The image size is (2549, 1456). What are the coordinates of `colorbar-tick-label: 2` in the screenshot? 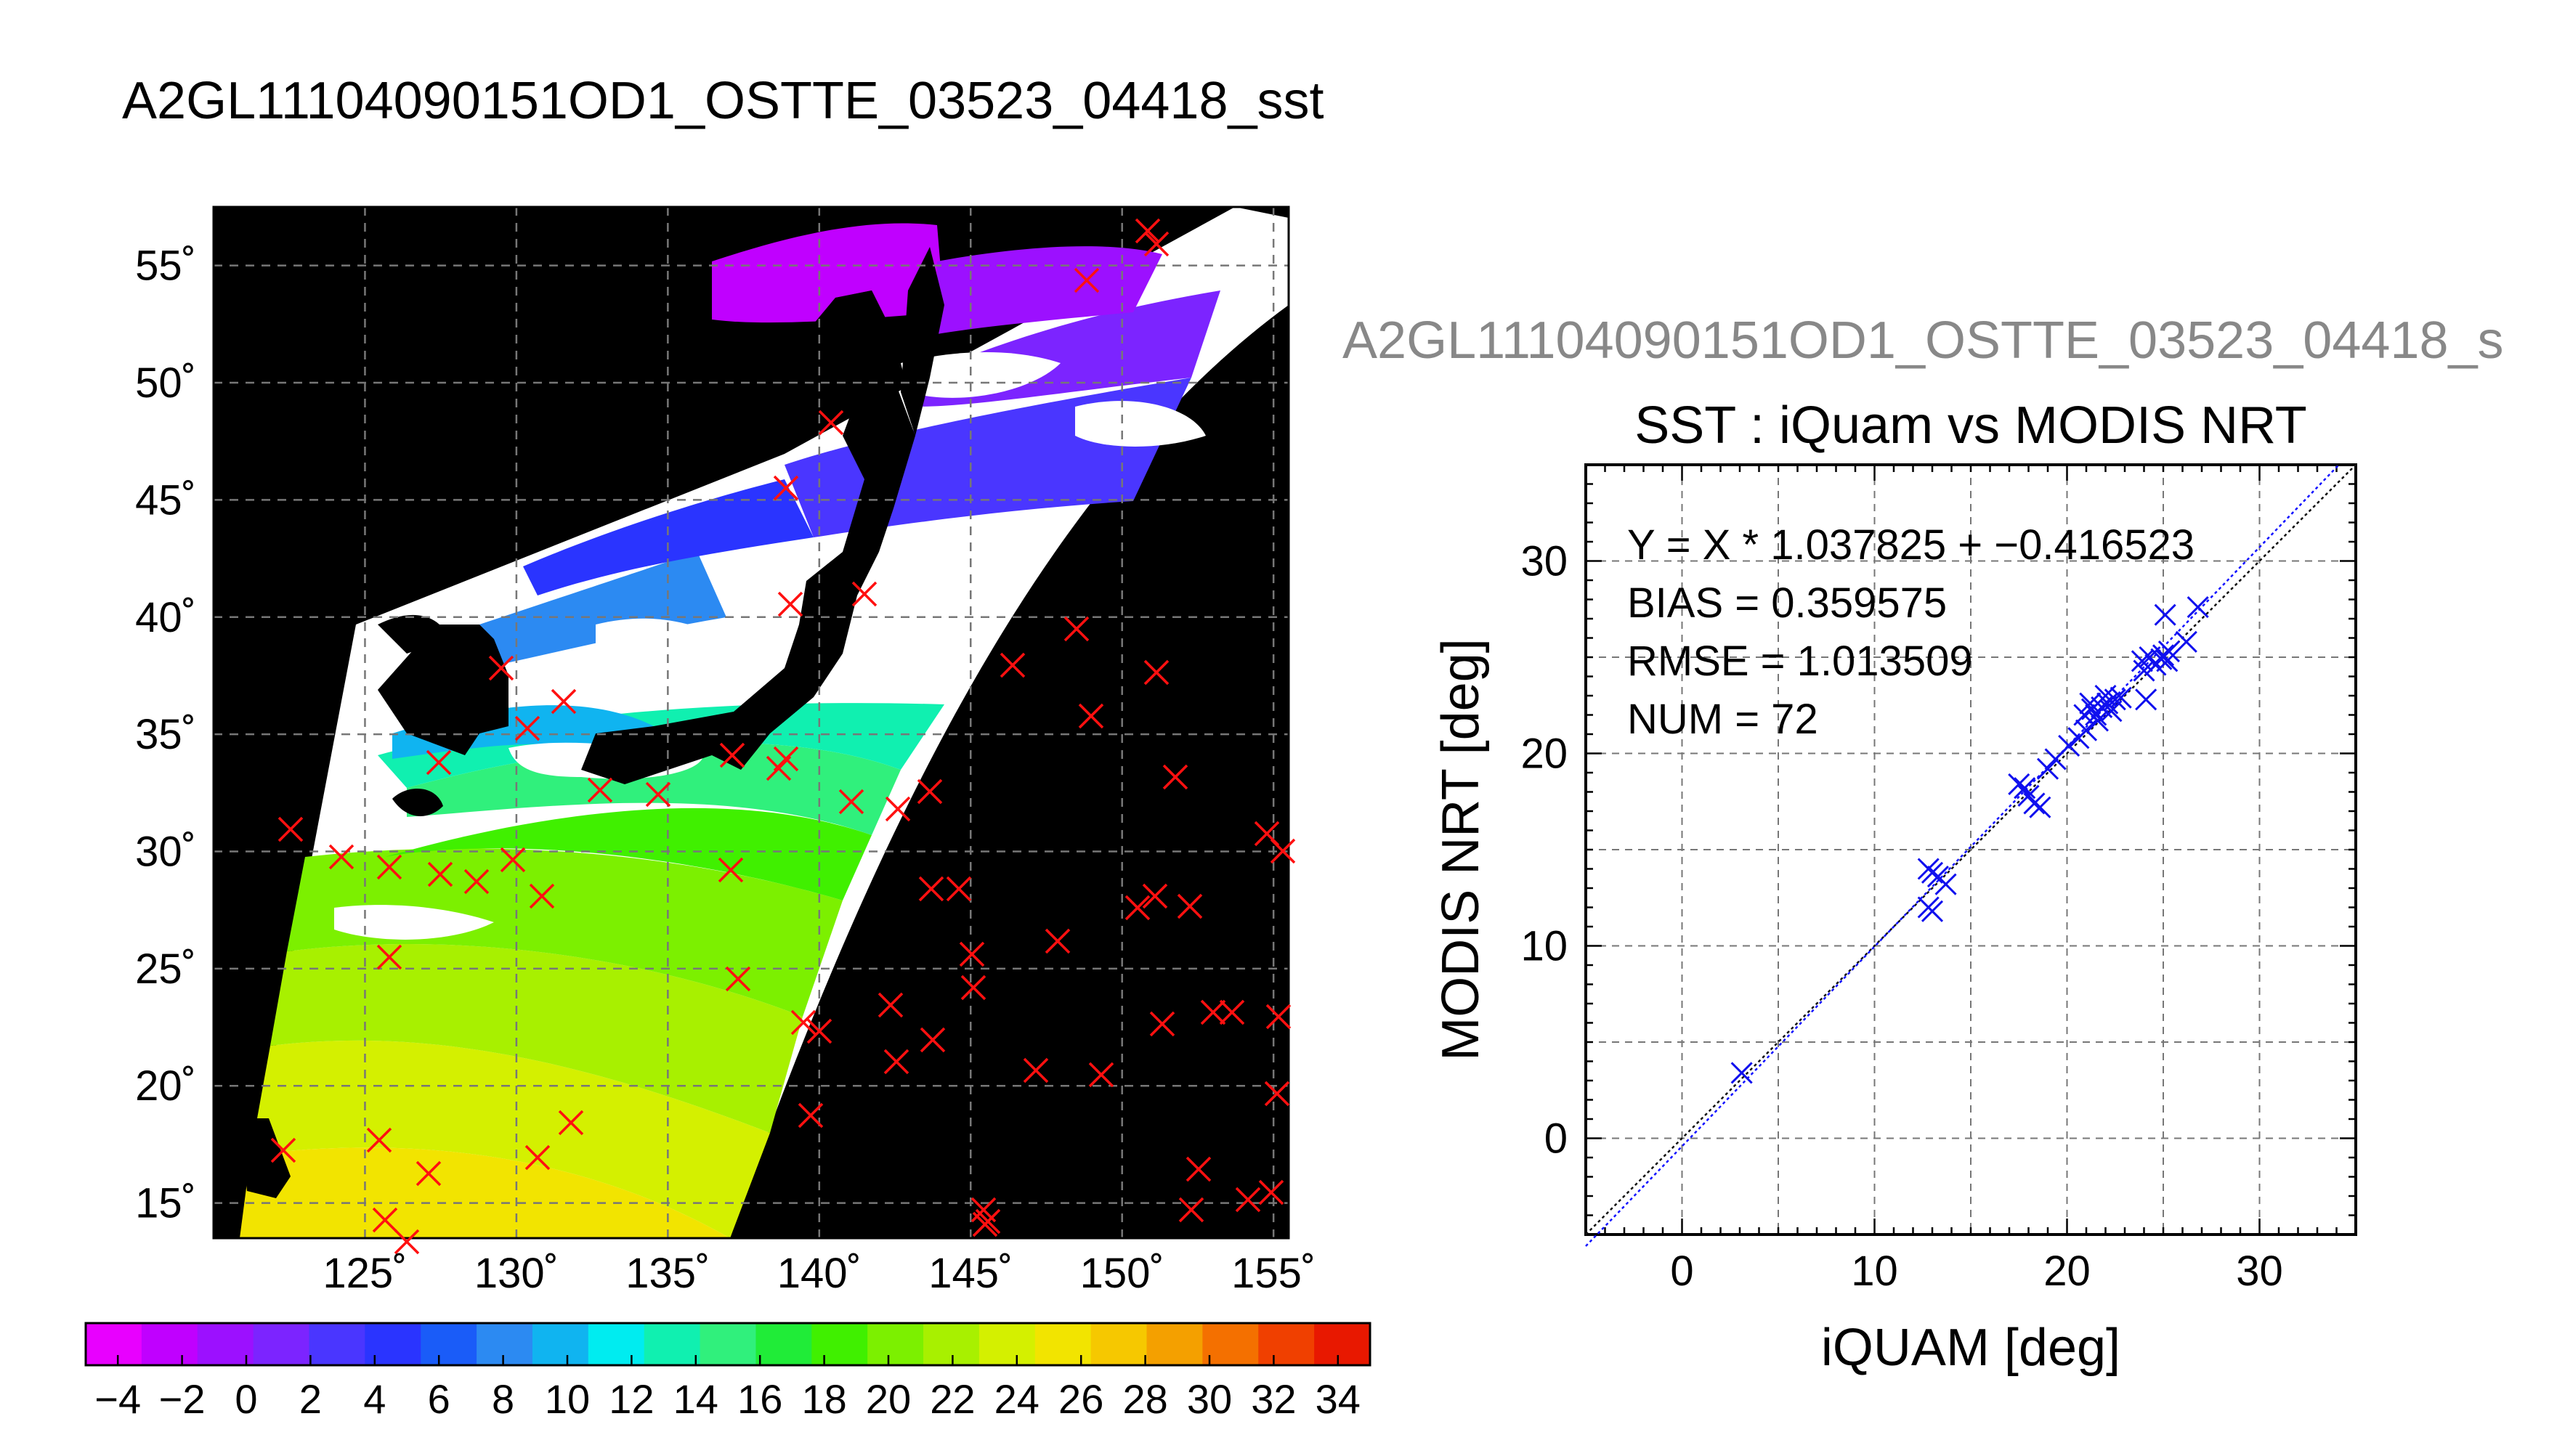 It's located at (311, 1399).